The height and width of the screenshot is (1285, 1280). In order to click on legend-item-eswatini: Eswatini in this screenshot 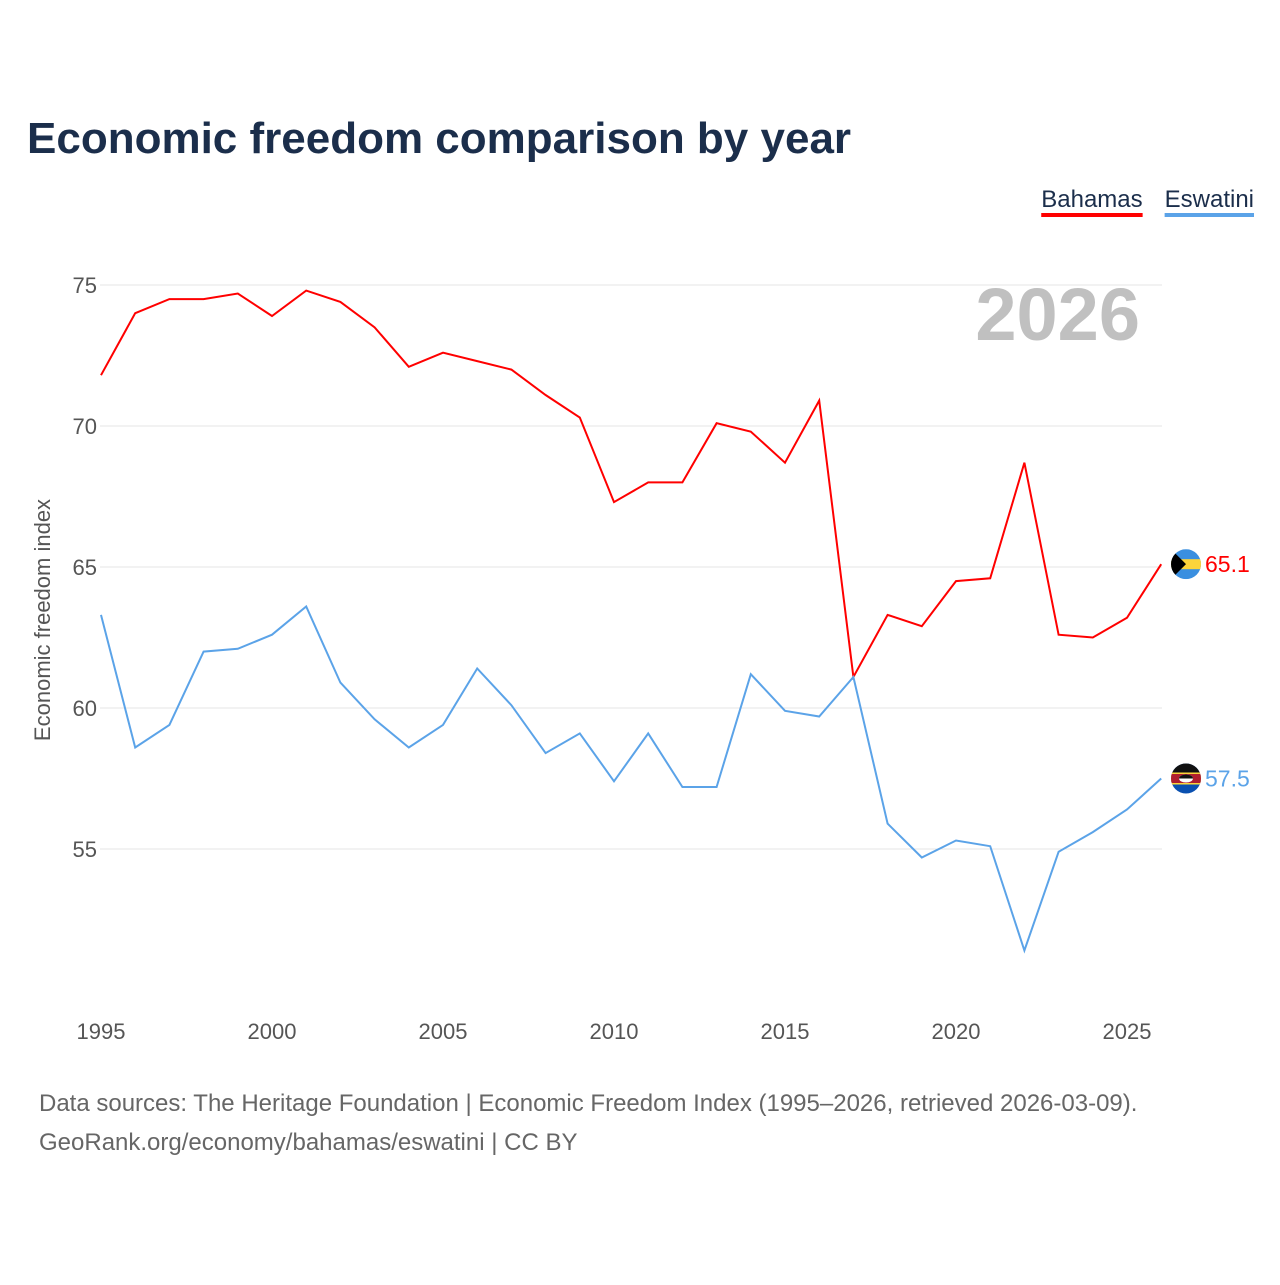, I will do `click(1209, 199)`.